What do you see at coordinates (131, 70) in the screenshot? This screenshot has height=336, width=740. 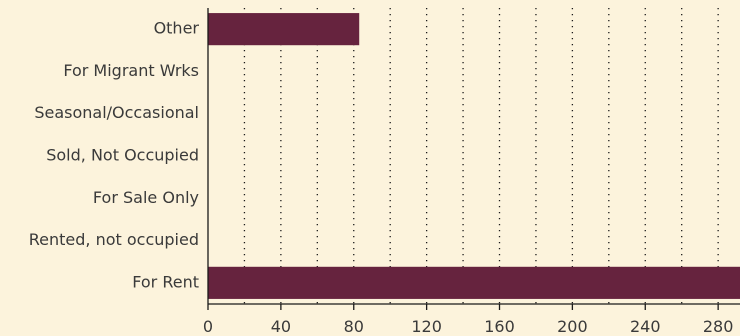 I see `category-label-1: For Migrant Wrks` at bounding box center [131, 70].